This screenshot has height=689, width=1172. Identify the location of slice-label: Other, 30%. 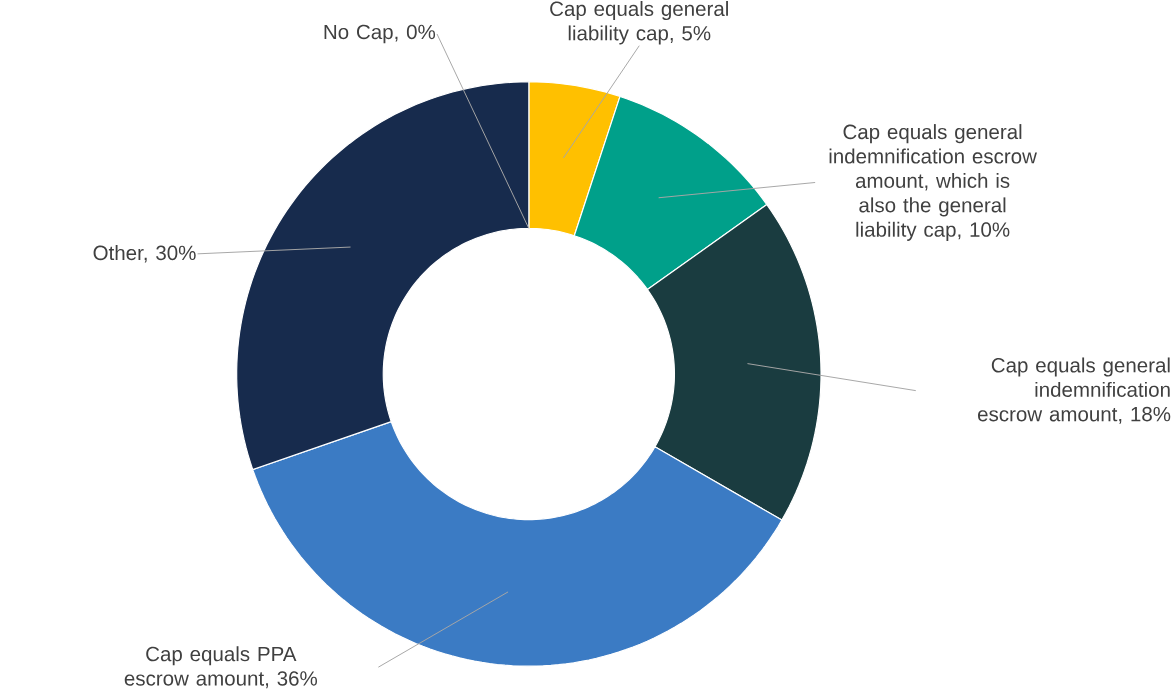
(144, 254).